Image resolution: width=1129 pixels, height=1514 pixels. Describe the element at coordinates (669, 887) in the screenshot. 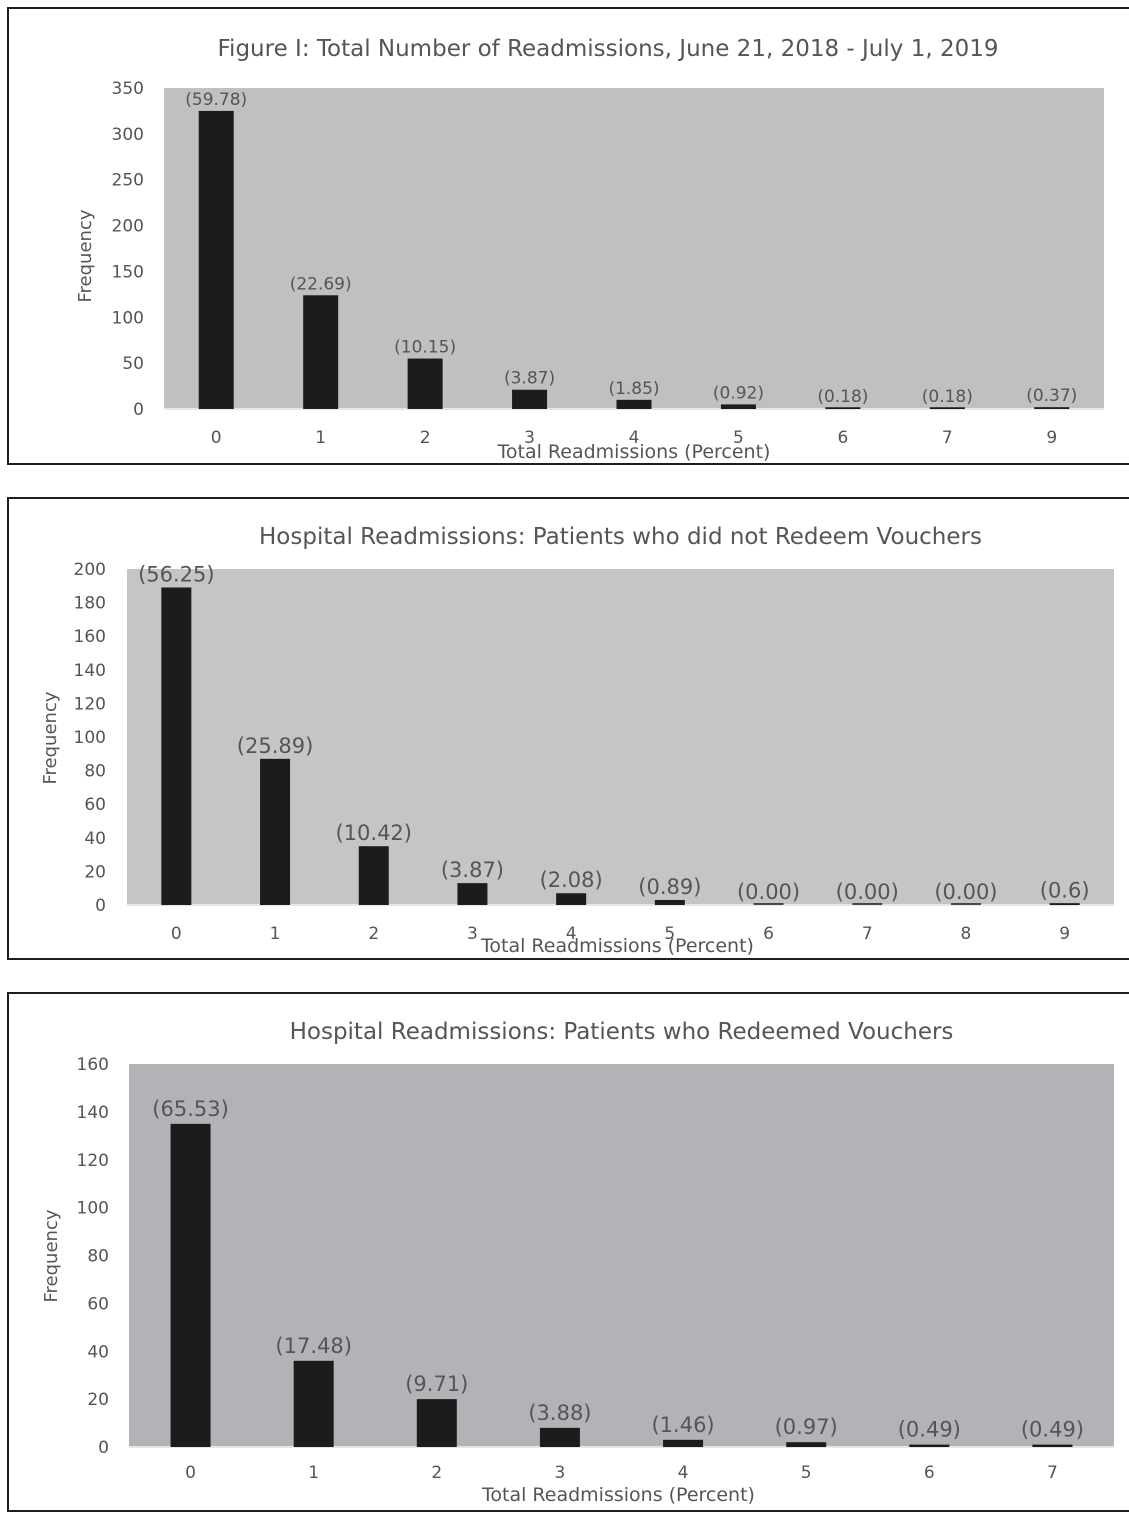

I see `data-label: (0.89)` at that location.